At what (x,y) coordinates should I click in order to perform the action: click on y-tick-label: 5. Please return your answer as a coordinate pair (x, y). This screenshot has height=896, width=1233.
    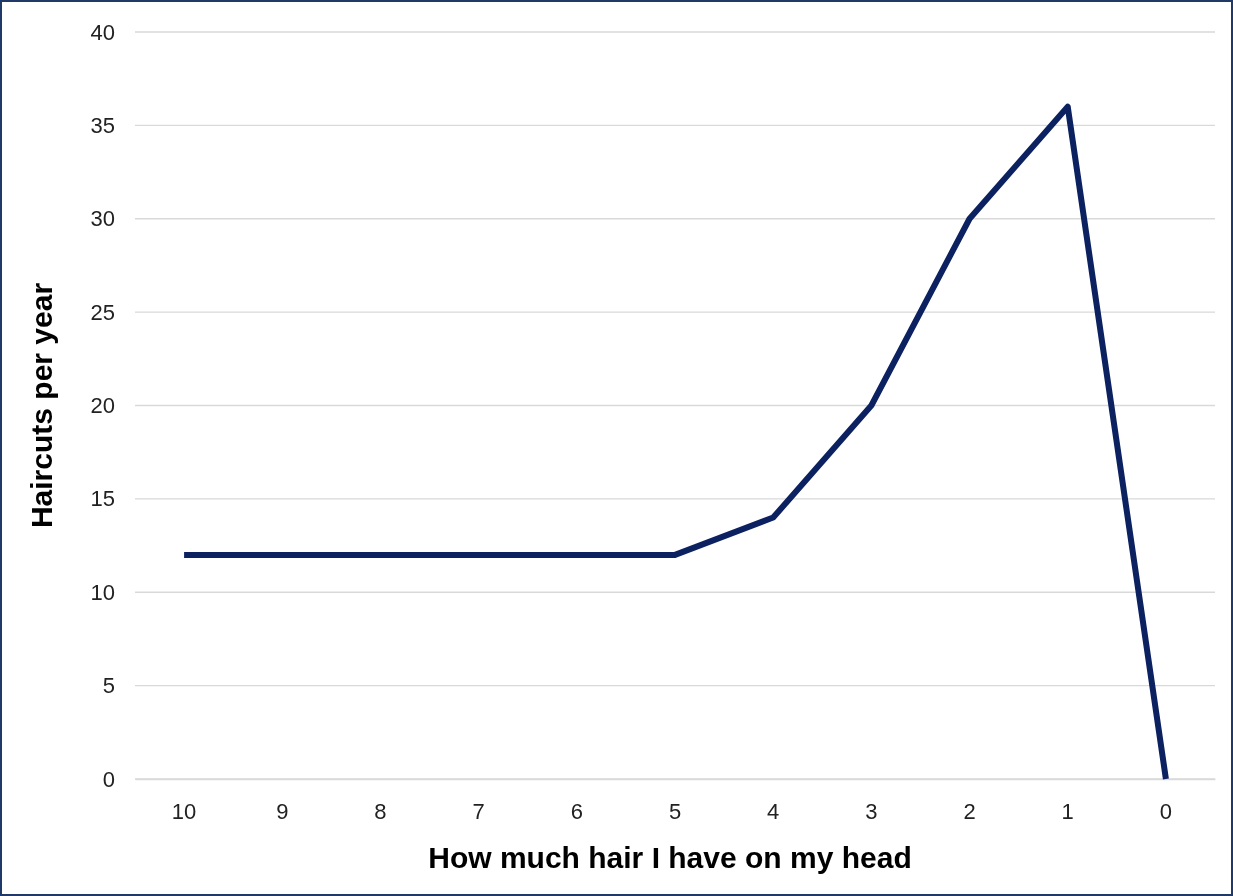
    Looking at the image, I should click on (108, 686).